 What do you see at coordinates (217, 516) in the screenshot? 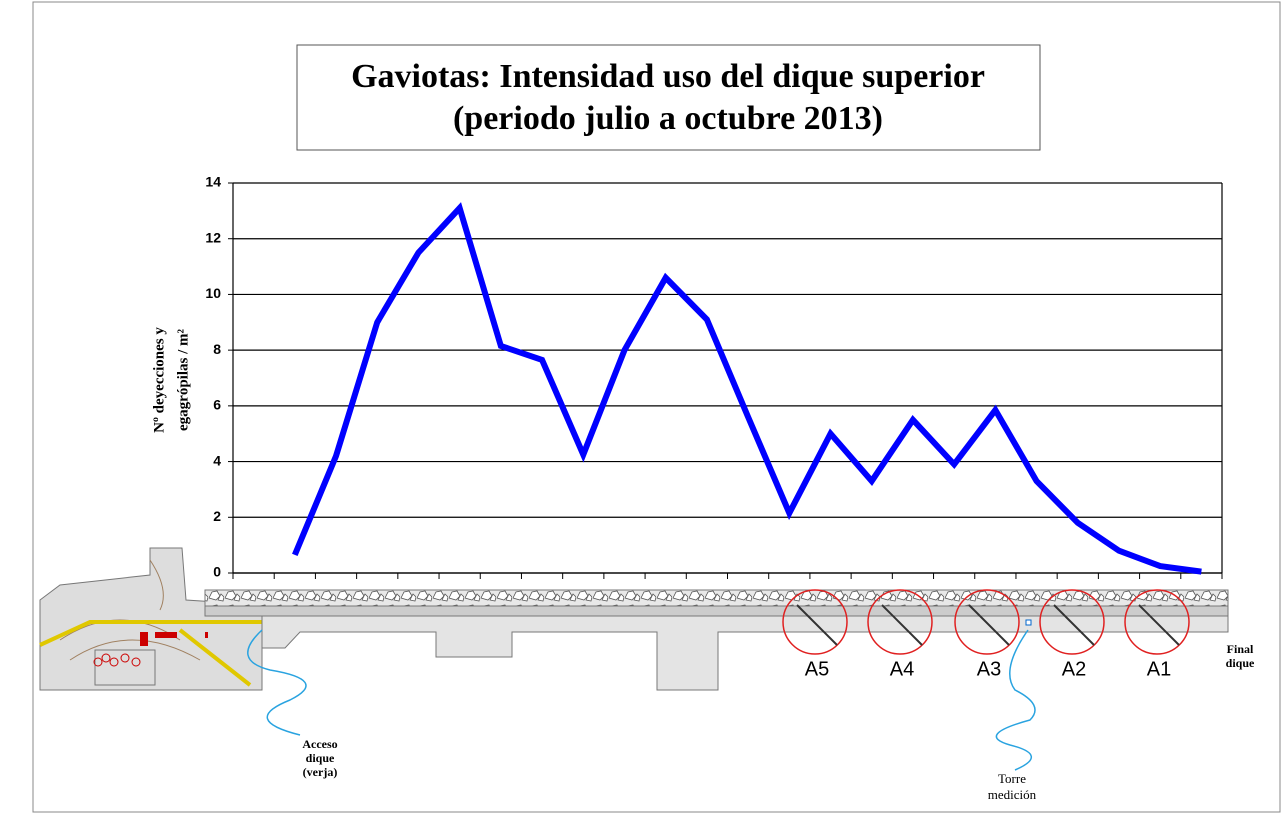
I see `y-tick-label: 2` at bounding box center [217, 516].